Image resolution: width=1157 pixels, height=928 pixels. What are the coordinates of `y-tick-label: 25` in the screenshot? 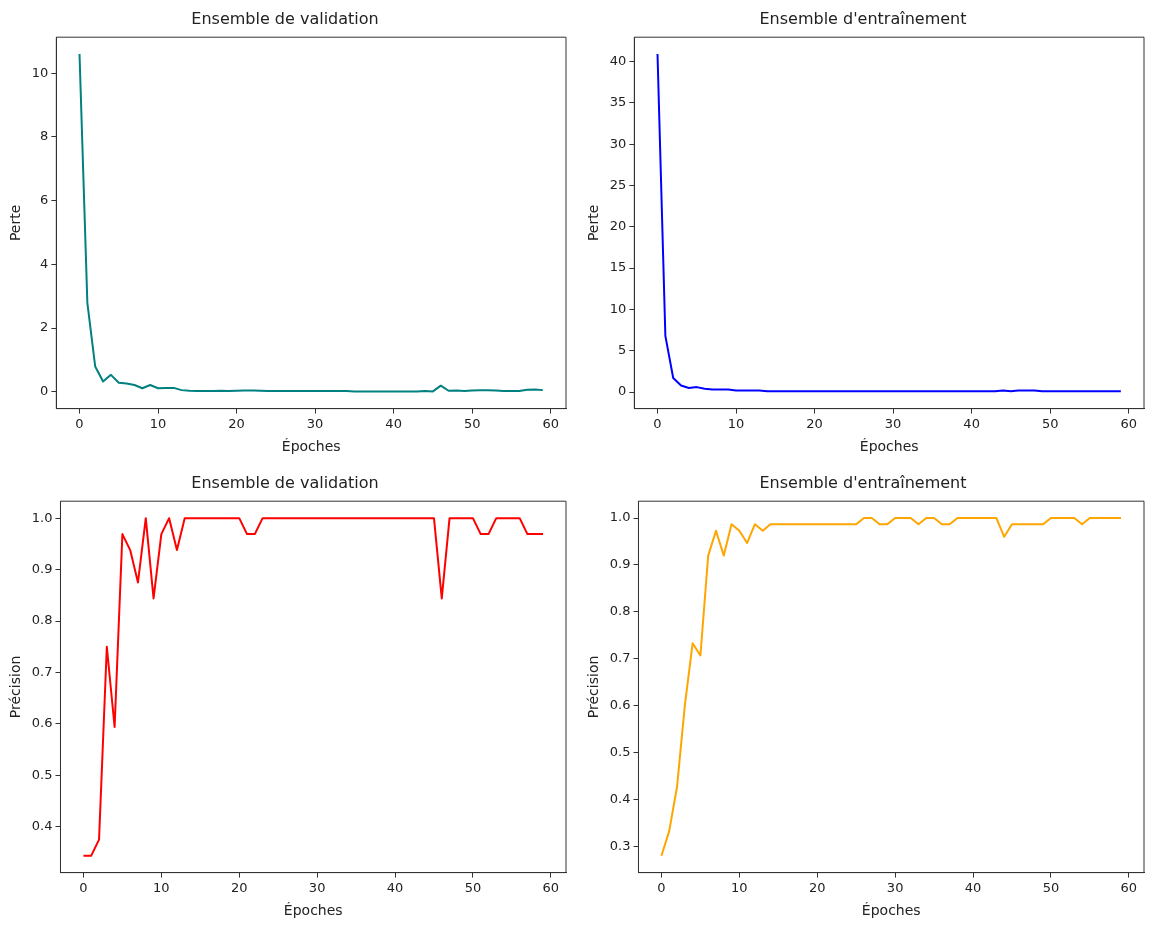 It's located at (618, 184).